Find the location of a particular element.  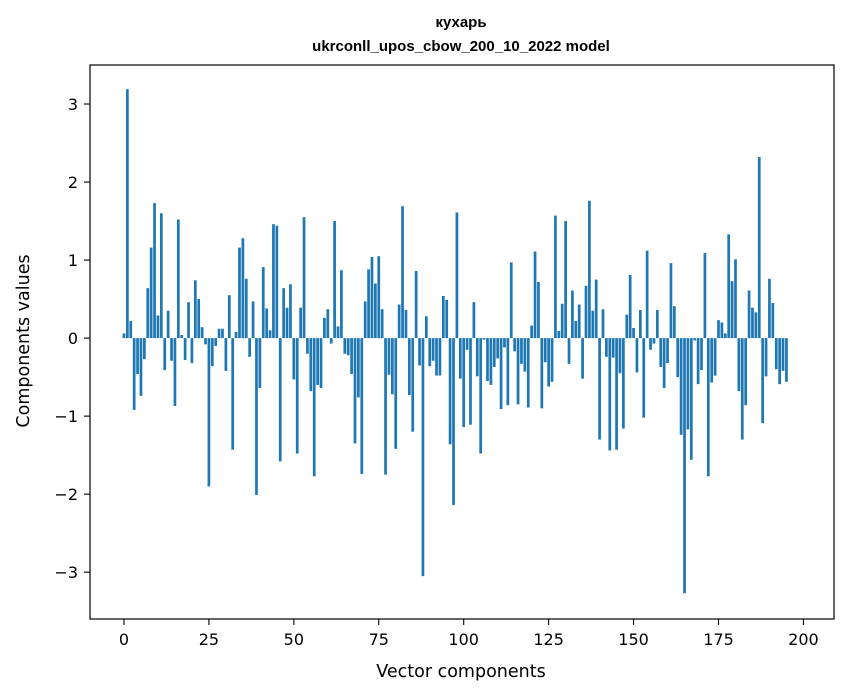

y-axis-ticks: −3 −2 −1 0 1 2 3 is located at coordinates (72, 338).